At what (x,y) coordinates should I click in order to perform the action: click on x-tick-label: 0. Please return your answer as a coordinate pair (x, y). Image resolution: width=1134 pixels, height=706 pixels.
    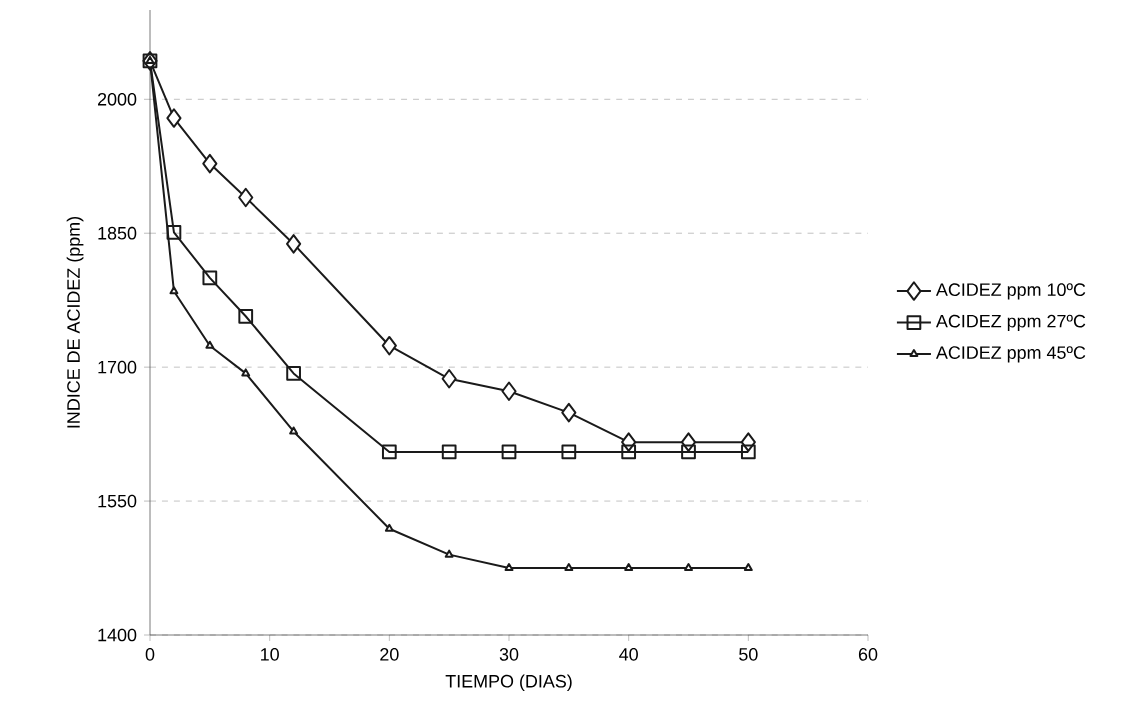
    Looking at the image, I should click on (150, 654).